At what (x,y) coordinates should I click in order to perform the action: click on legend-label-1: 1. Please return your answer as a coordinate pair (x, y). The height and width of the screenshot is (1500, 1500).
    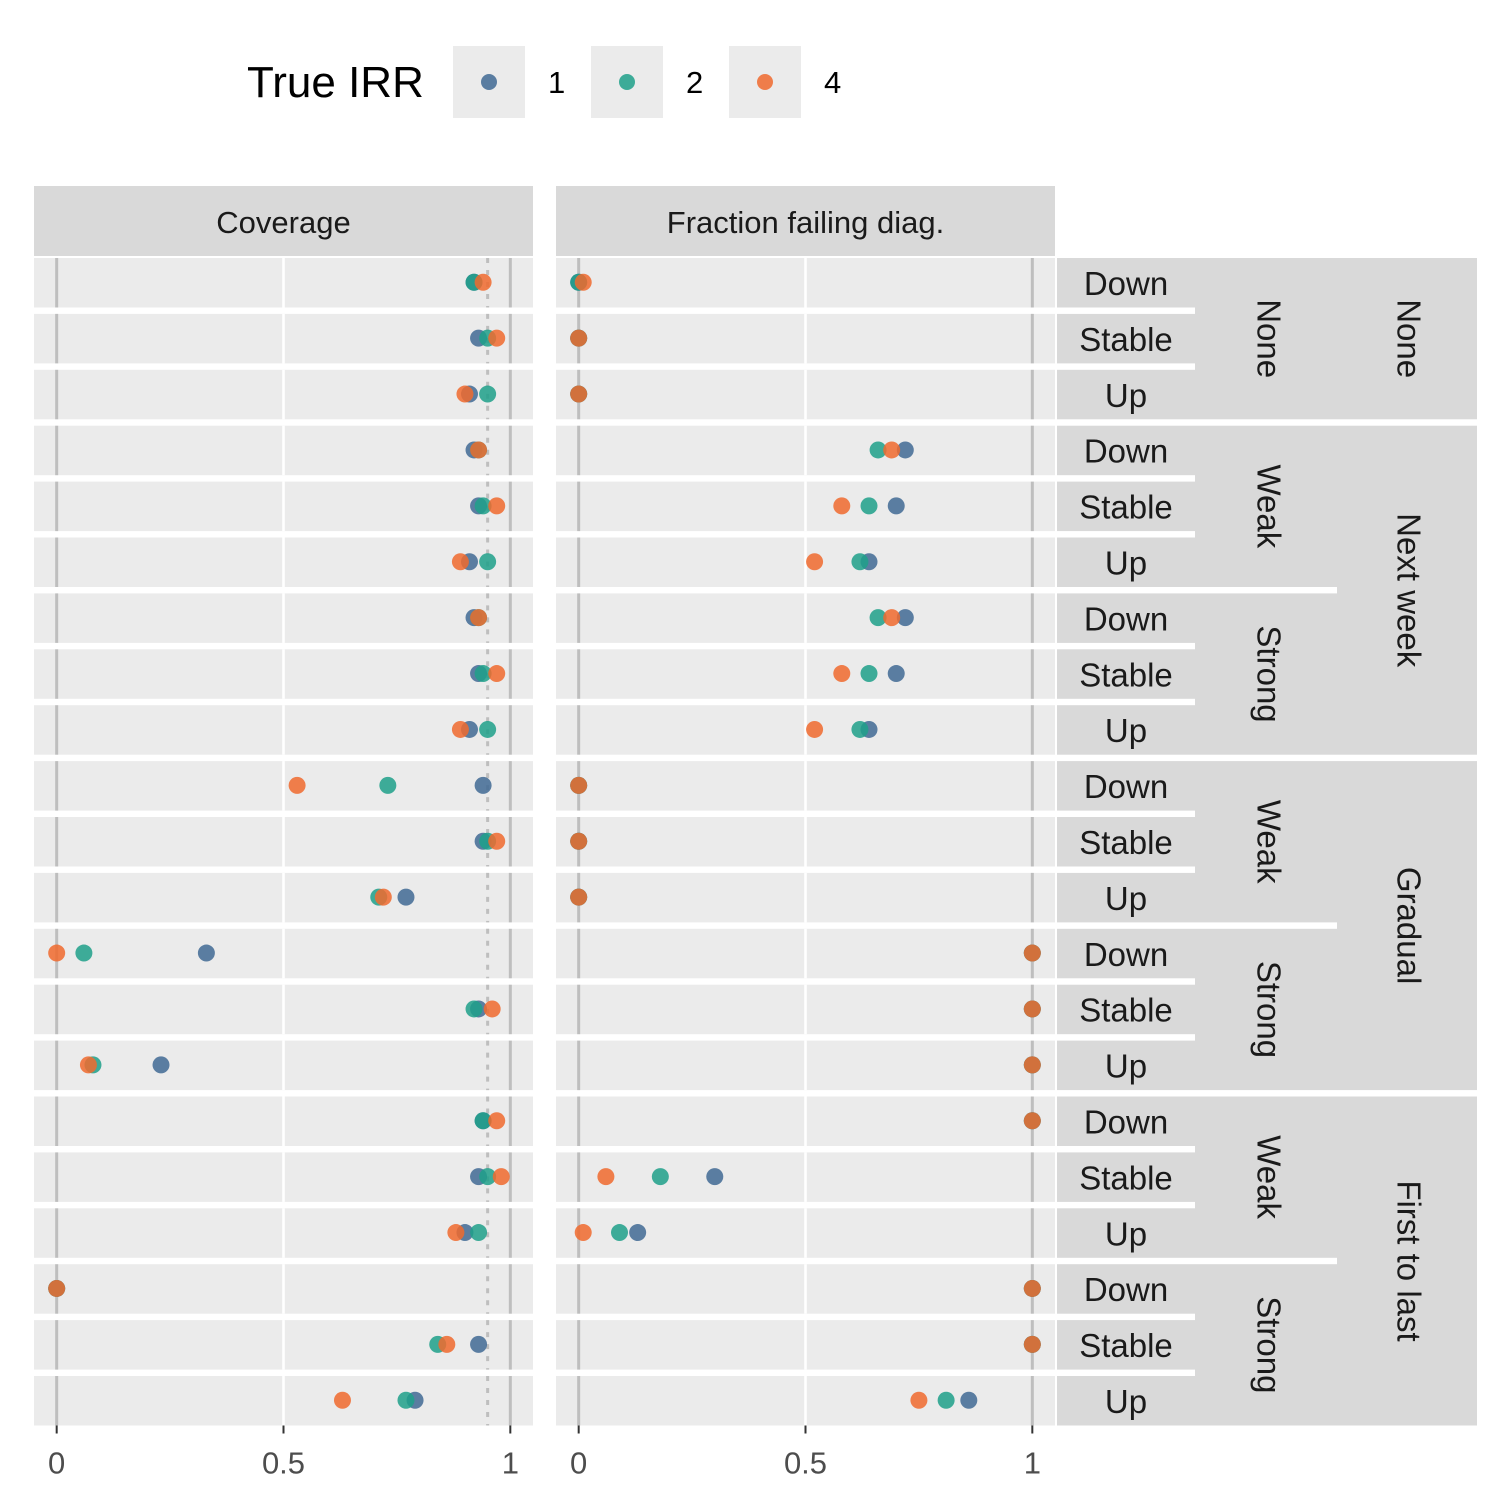
    Looking at the image, I should click on (556, 82).